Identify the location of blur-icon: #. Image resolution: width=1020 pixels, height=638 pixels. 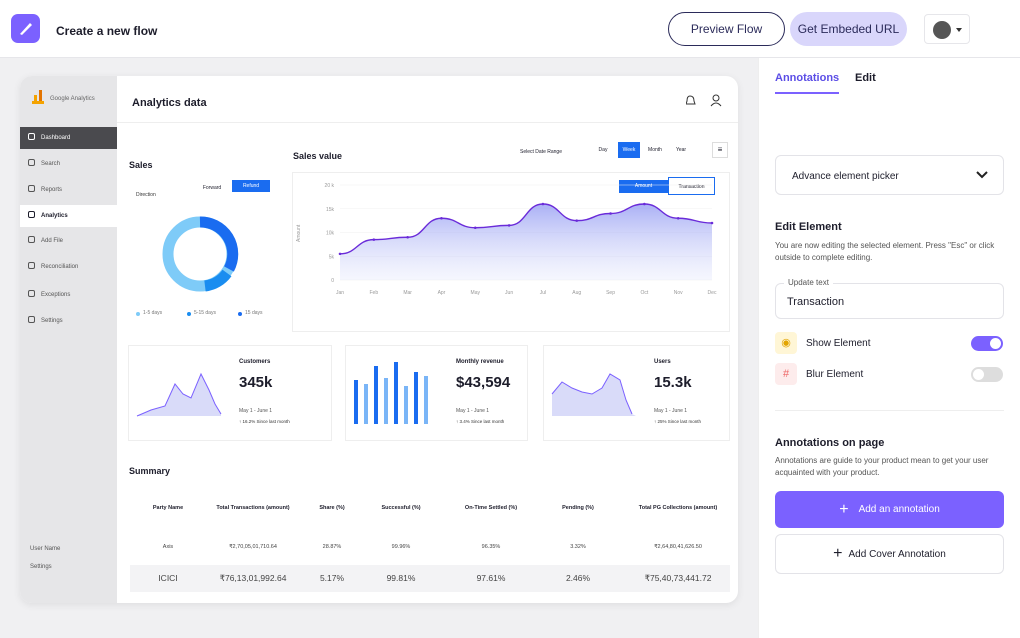
(786, 374).